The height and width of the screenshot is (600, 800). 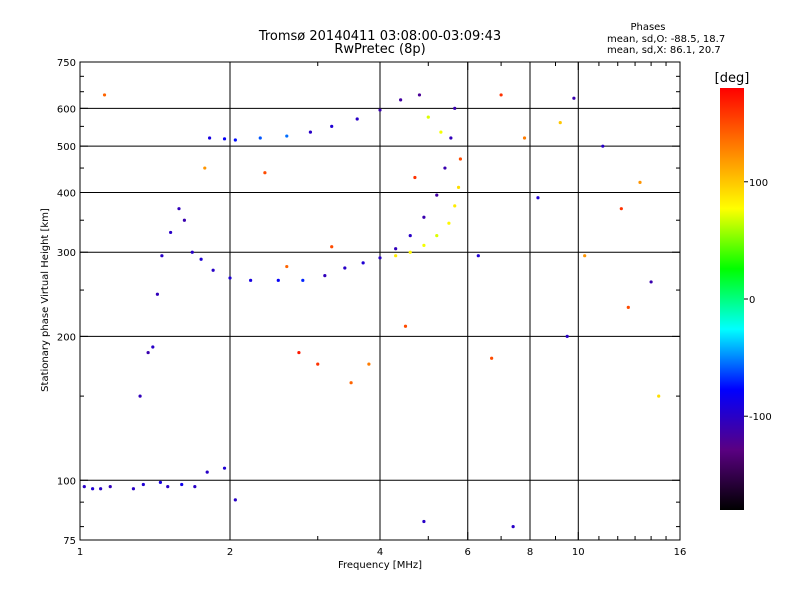 I want to click on y-tick-label: 750, so click(x=66, y=63).